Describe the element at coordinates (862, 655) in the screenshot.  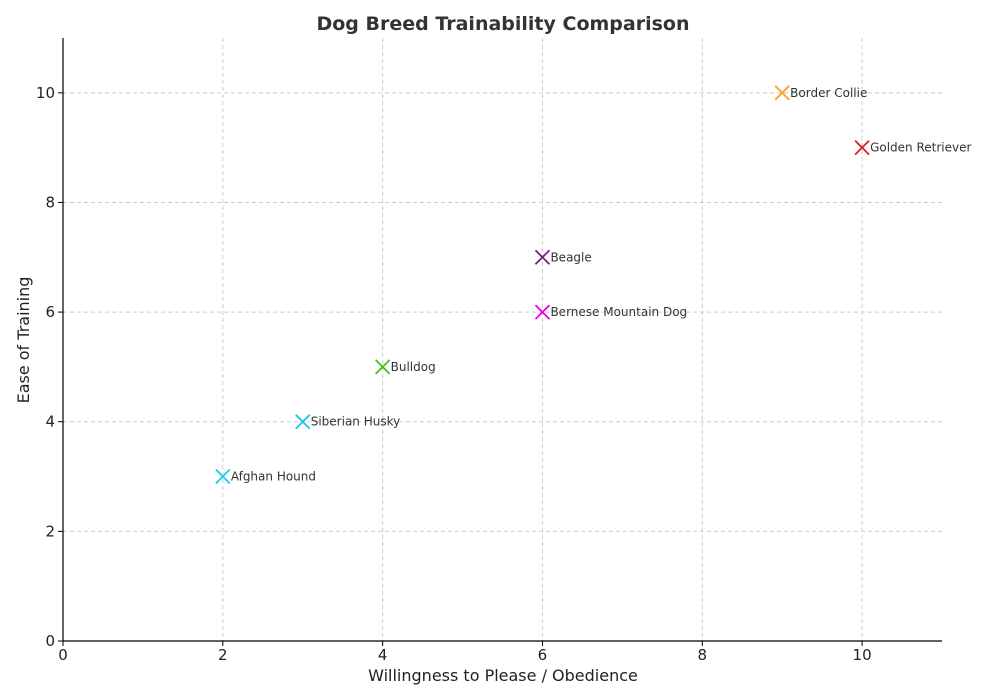
I see `x-tick-label: 10` at that location.